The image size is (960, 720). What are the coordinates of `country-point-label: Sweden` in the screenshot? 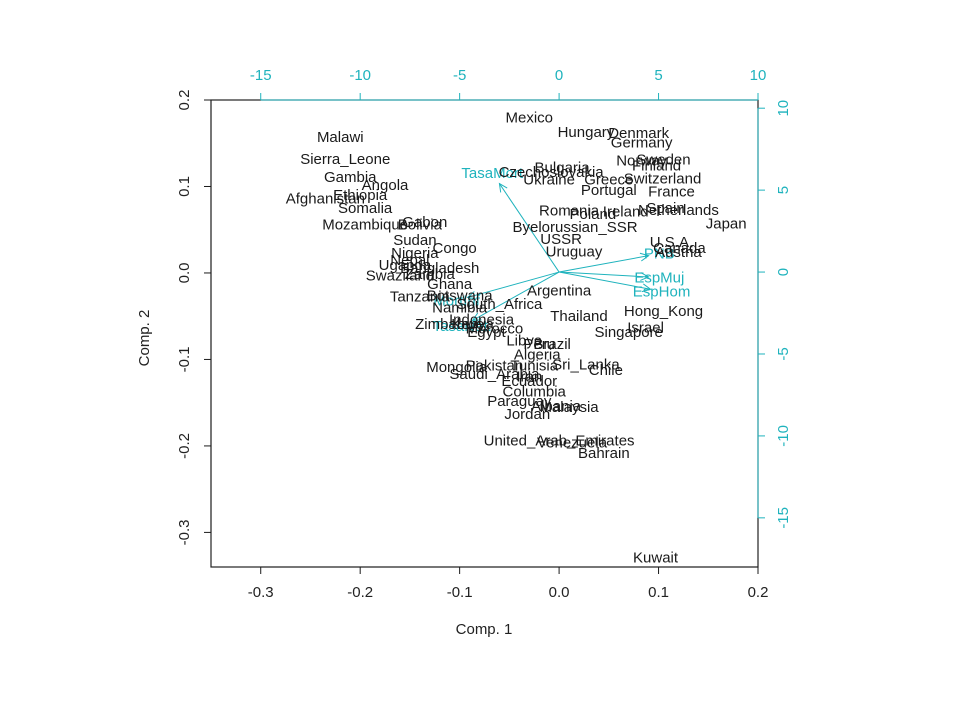 It's located at (663, 160).